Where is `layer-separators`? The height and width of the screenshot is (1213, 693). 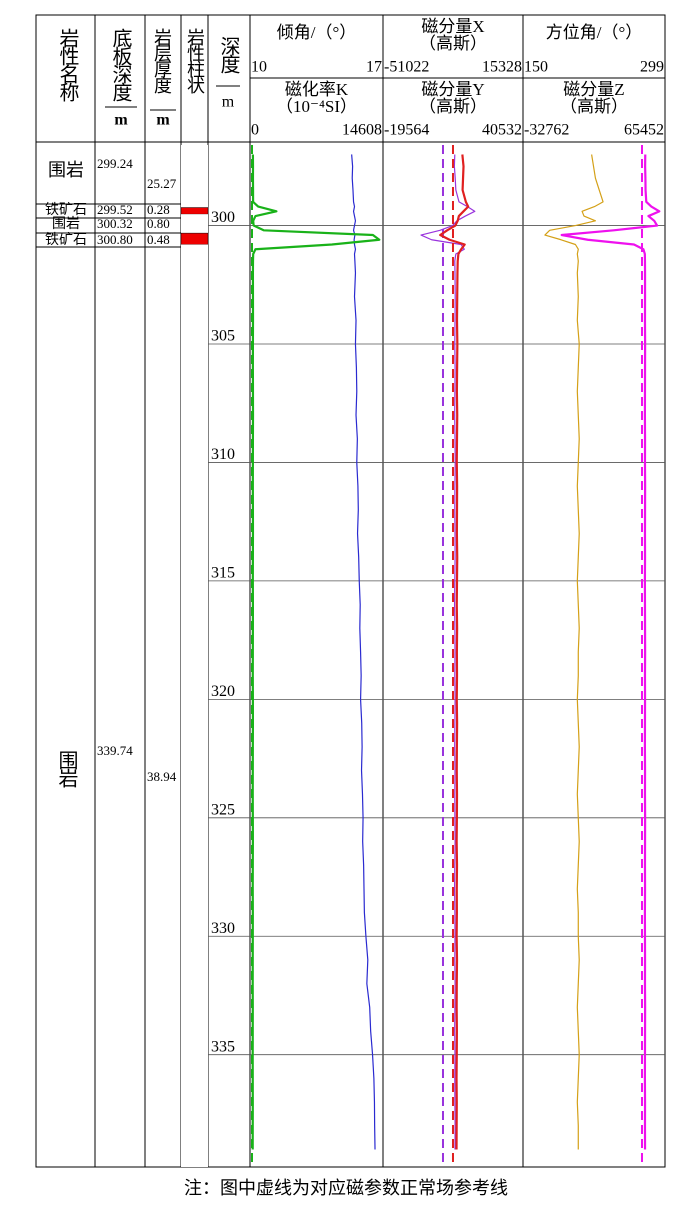 layer-separators is located at coordinates (108, 225).